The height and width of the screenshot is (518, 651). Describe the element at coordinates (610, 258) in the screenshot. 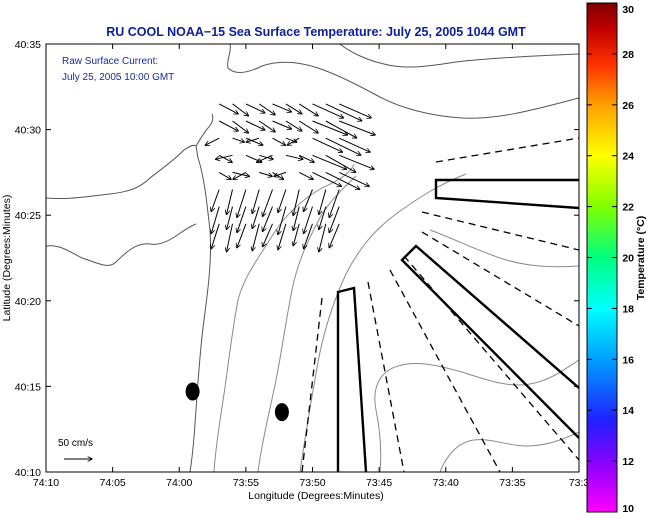

I see `colorbar-ticks: 10 12 14 16 18 20 22 24 26 28 30` at that location.